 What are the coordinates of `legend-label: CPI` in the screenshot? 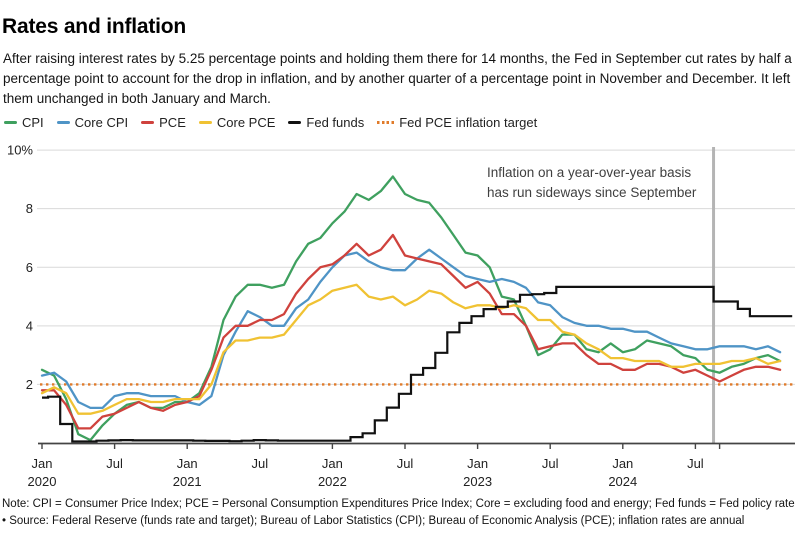 It's located at (33, 122).